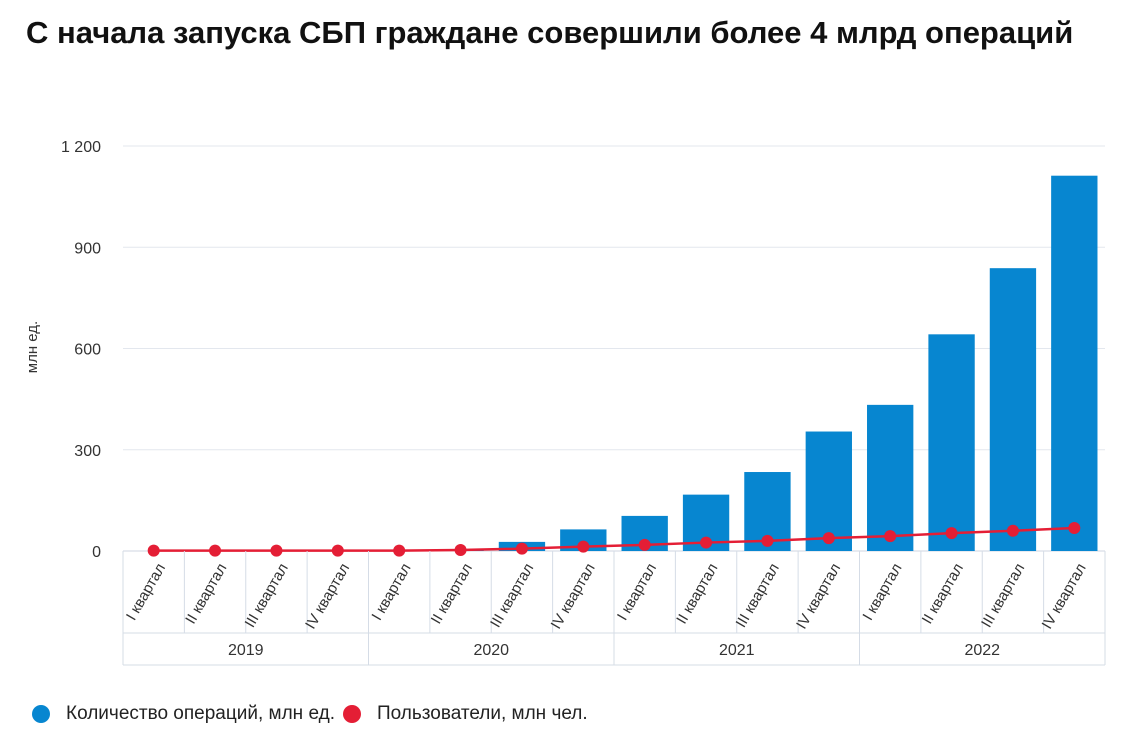  Describe the element at coordinates (81, 147) in the screenshot. I see `y-tick-label: 1 200` at that location.